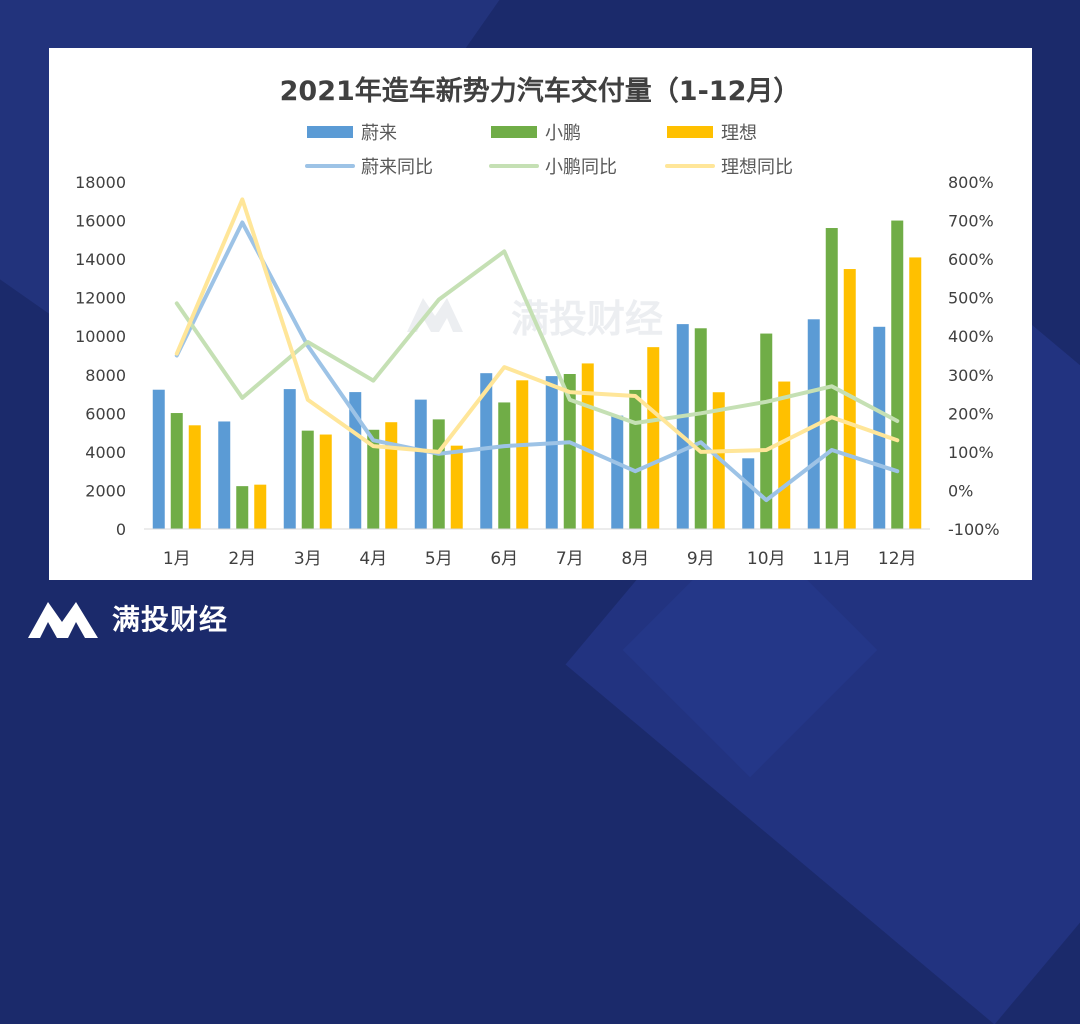 The height and width of the screenshot is (1024, 1080). I want to click on x-axis: 1月 2月 3月 4月 5月 6月 7月 8月 9月 10月 11月 12月, so click(537, 548).